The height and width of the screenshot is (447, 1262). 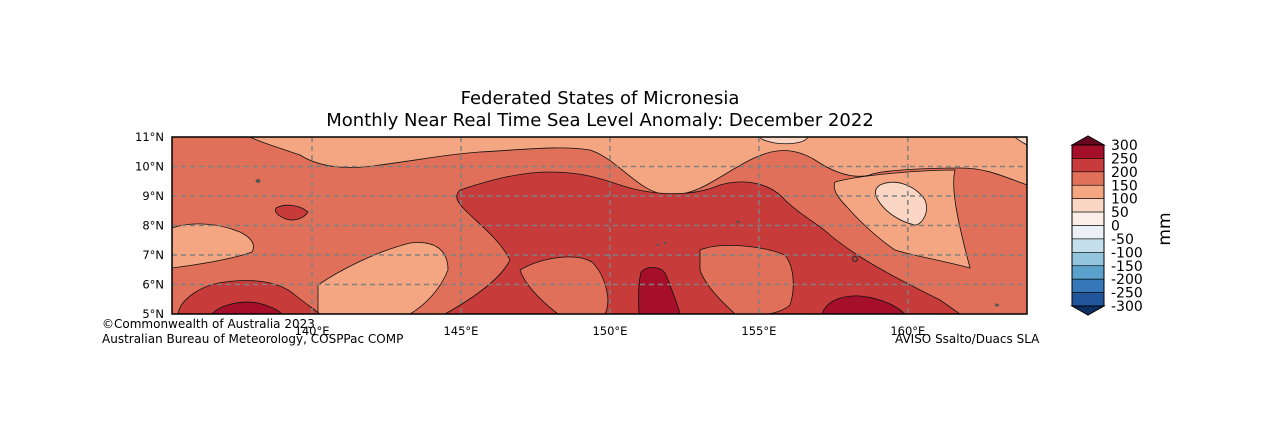 I want to click on longitude-tick-label: 140°E, so click(x=312, y=331).